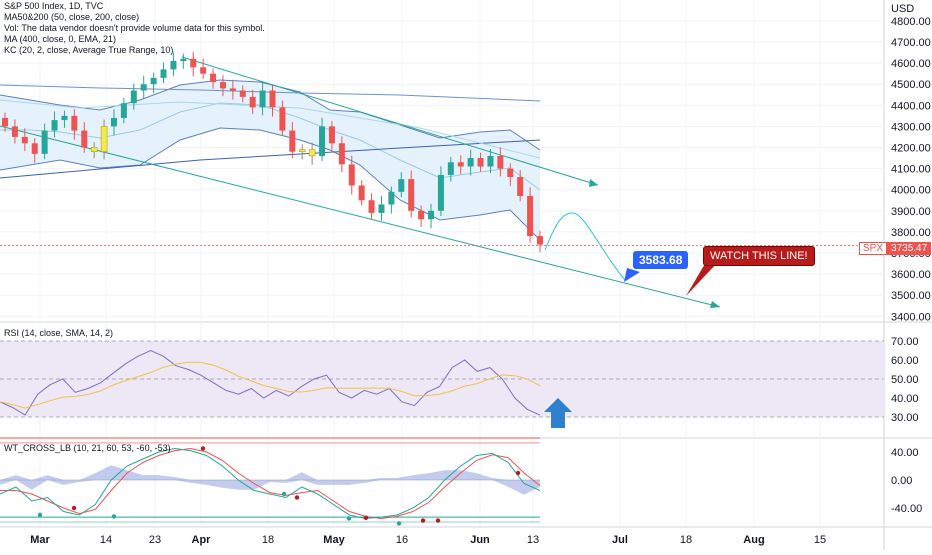 This screenshot has height=555, width=932. What do you see at coordinates (911, 212) in the screenshot?
I see `price-axis-tick: 3900.00` at bounding box center [911, 212].